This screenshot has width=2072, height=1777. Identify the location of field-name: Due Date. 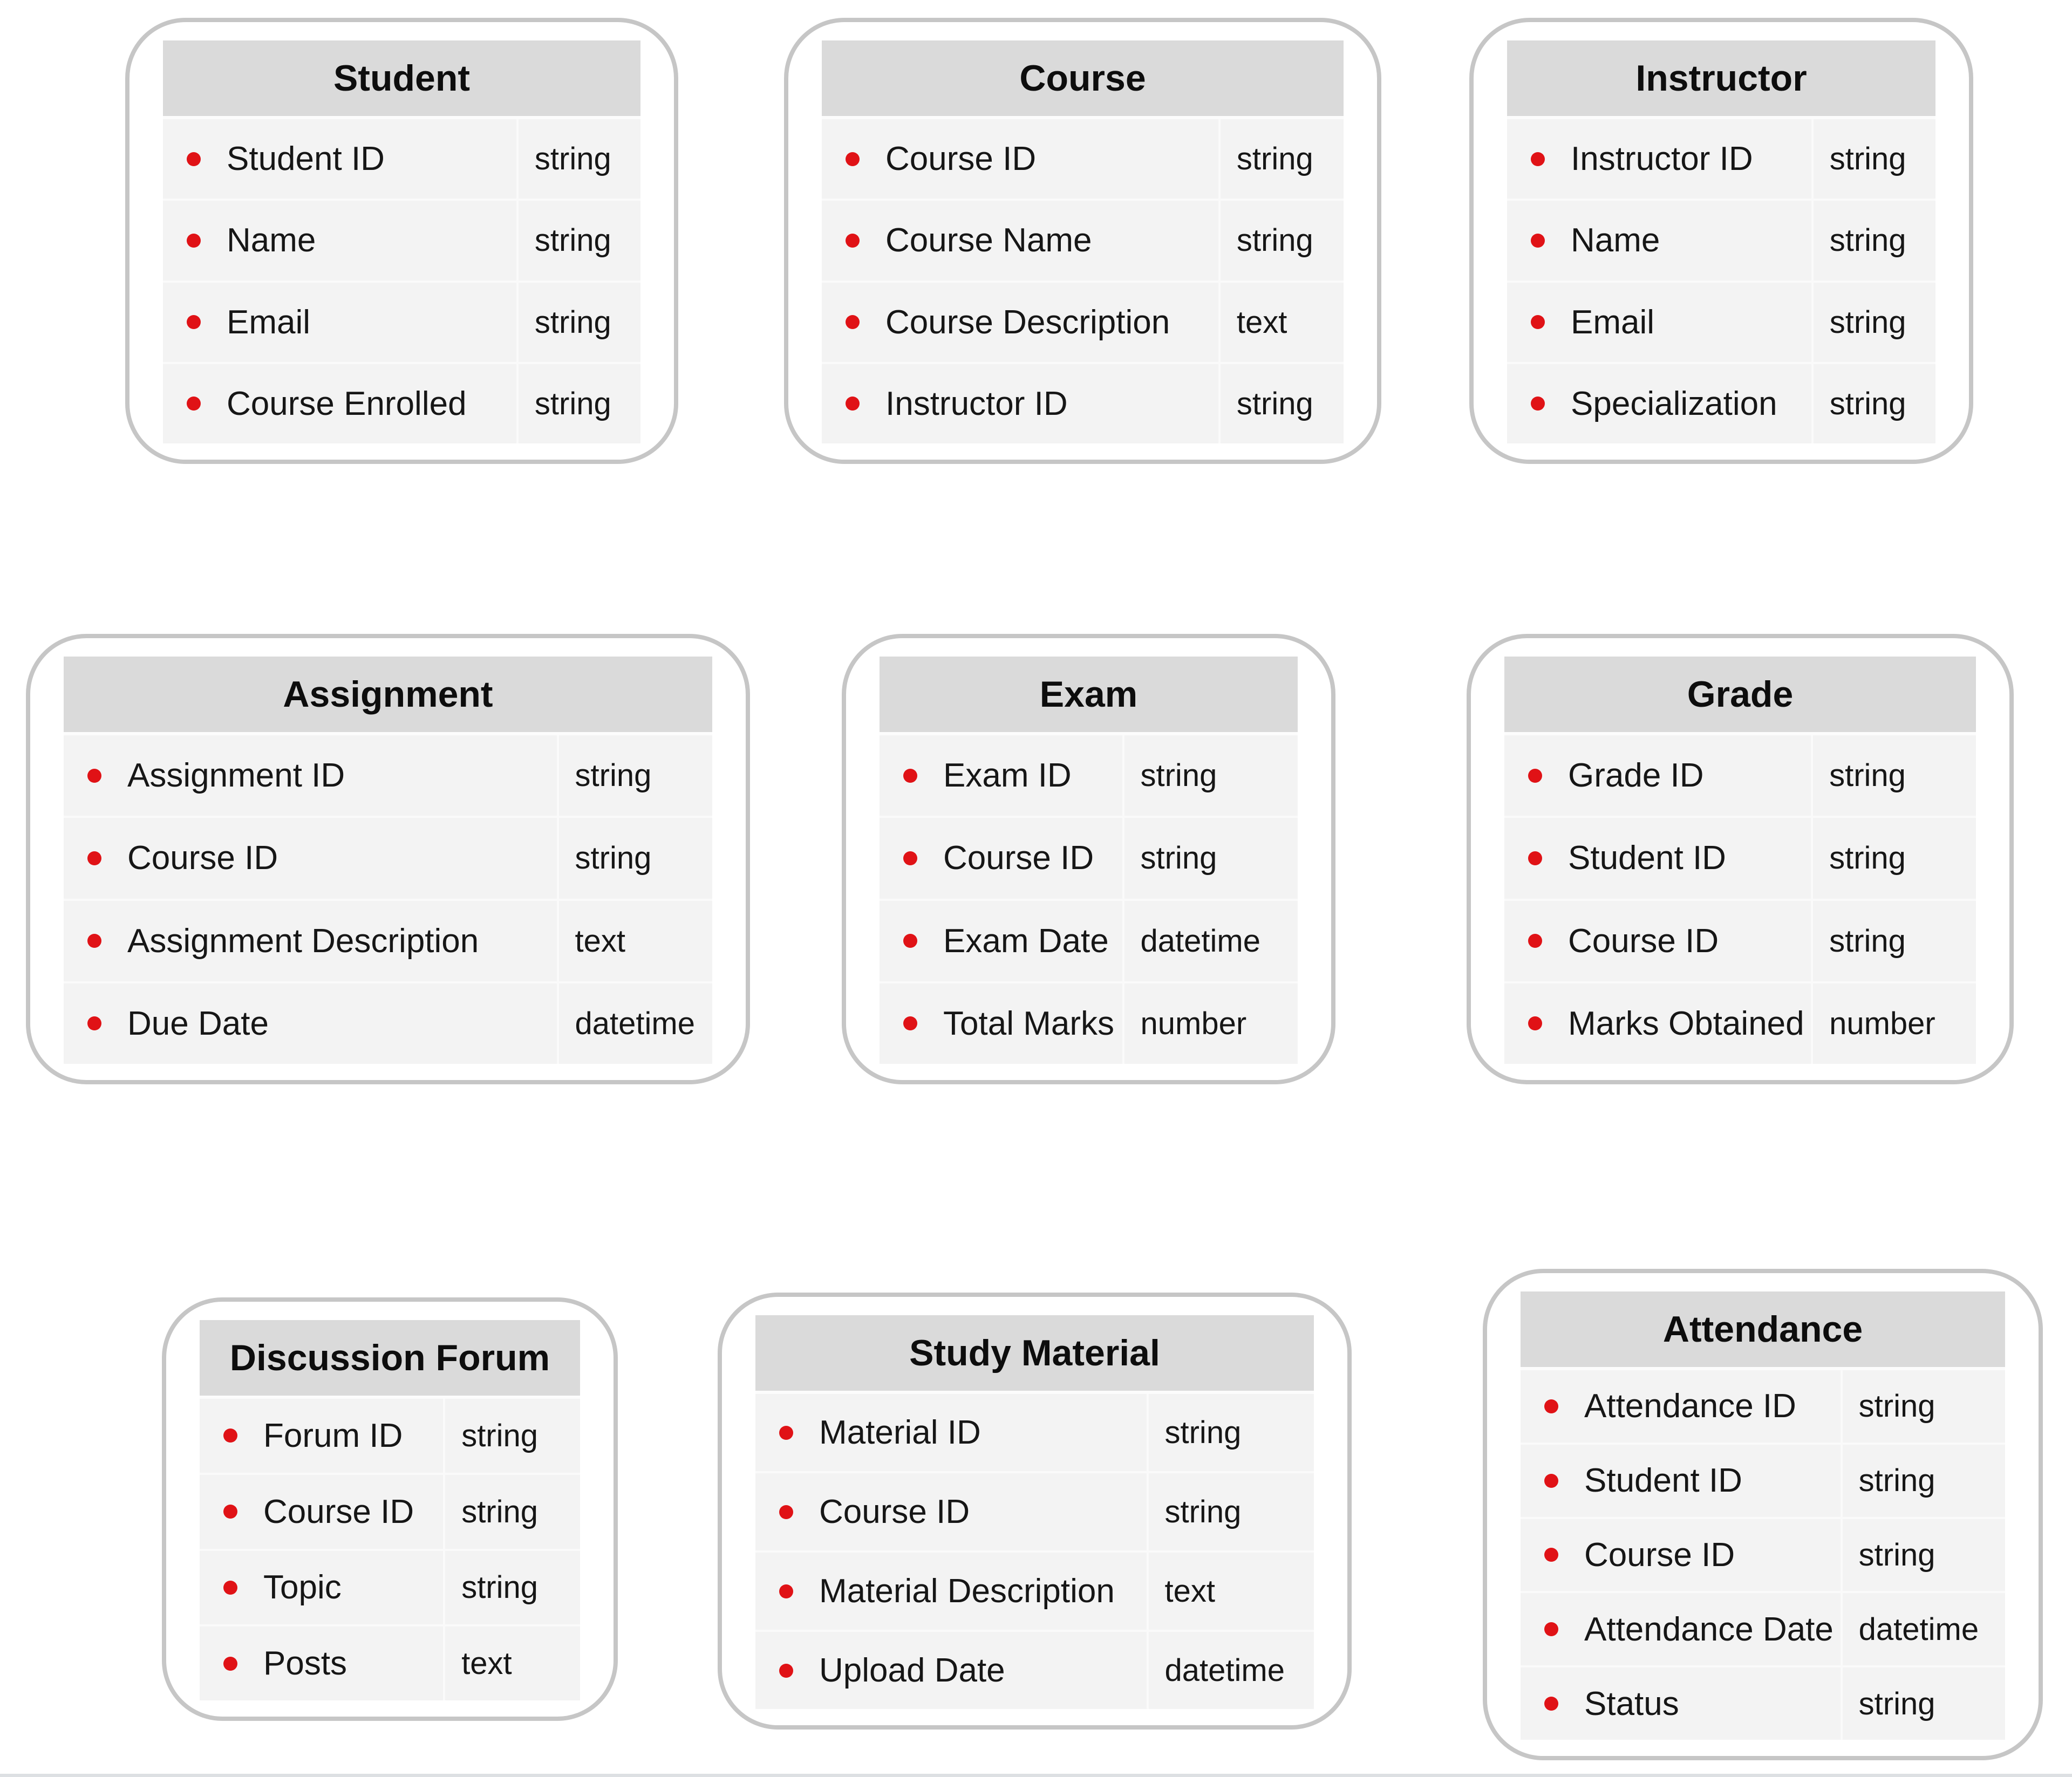
(198, 1023).